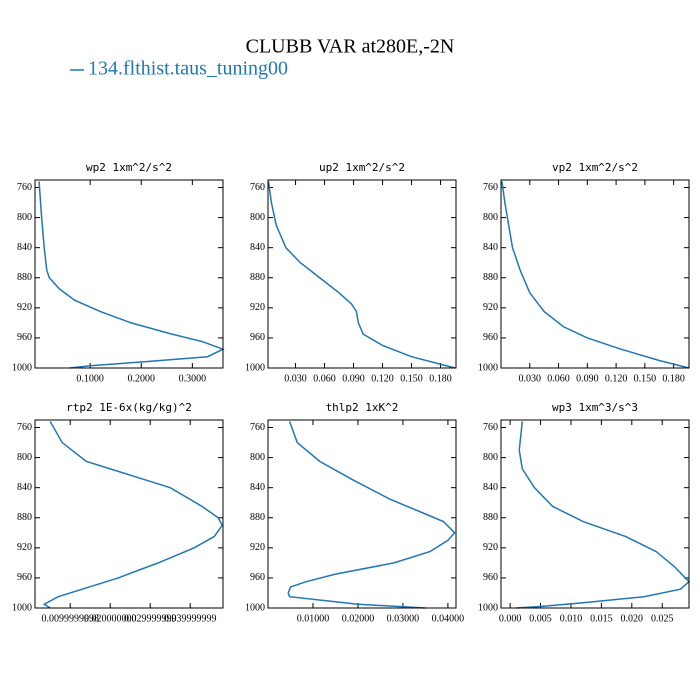  What do you see at coordinates (358, 618) in the screenshot?
I see `x-tick-label: 0.02000` at bounding box center [358, 618].